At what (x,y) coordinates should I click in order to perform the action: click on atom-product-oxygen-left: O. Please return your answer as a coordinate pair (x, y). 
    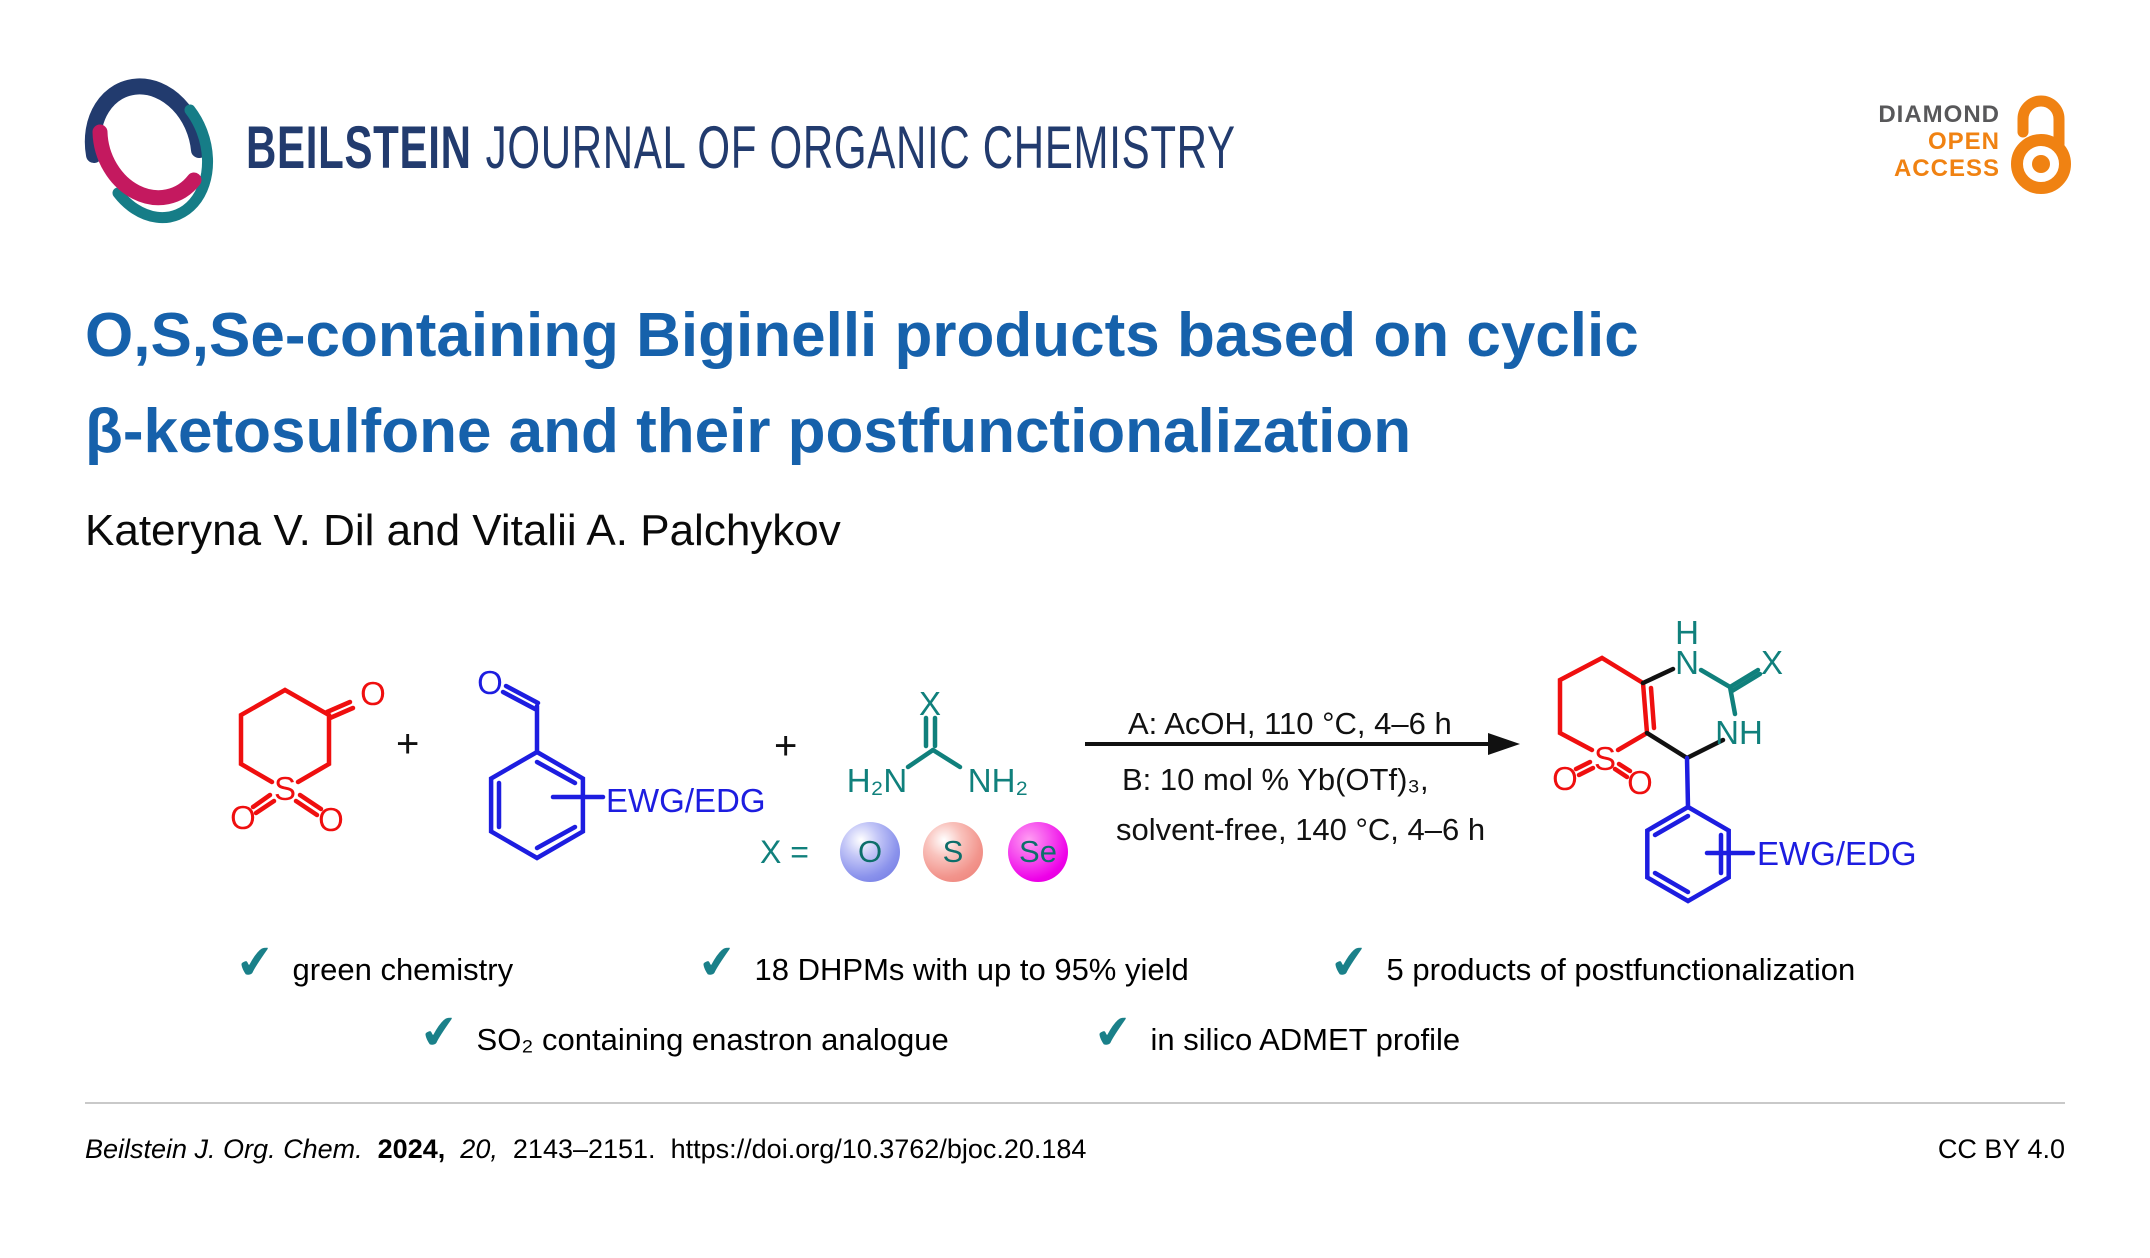
    Looking at the image, I should click on (1565, 778).